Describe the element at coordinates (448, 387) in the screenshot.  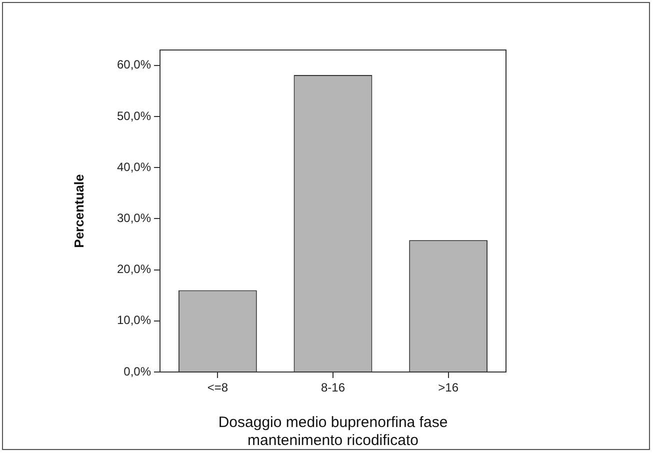
I see `x-tick-label: >16` at that location.